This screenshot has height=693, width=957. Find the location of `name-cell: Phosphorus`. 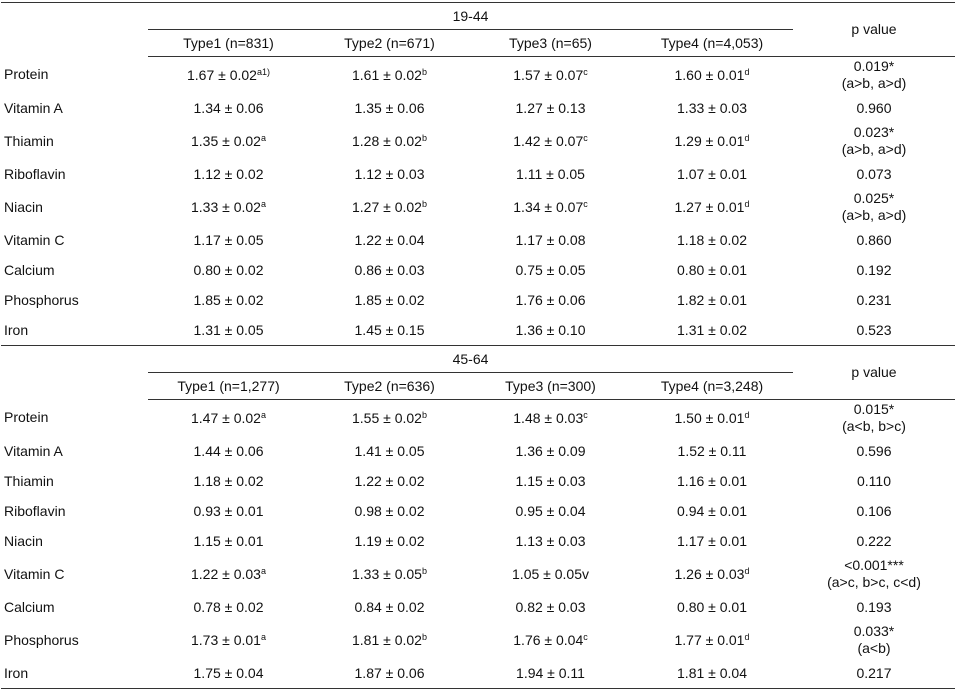

name-cell: Phosphorus is located at coordinates (74, 300).